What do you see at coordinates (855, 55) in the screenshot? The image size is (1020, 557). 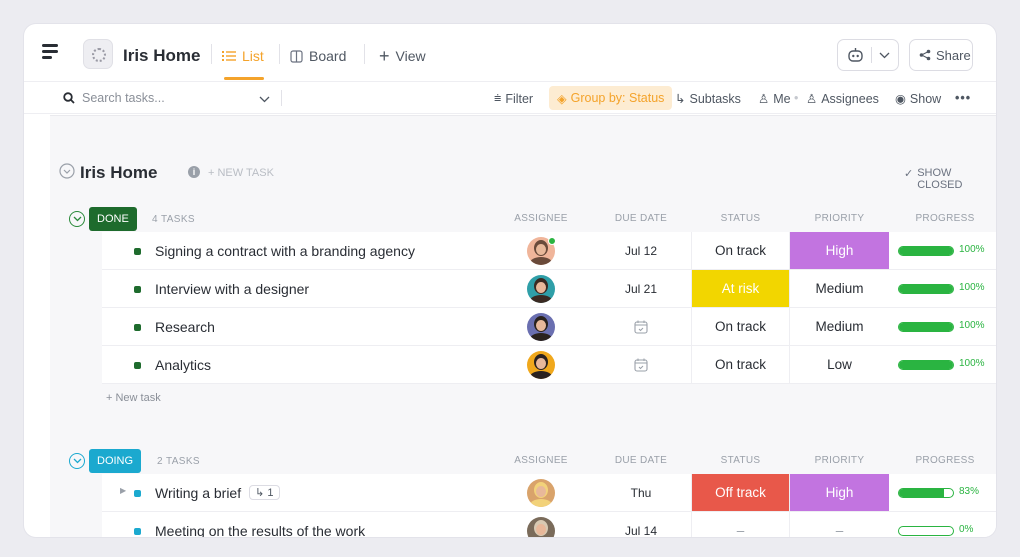 I see `robot-icon` at bounding box center [855, 55].